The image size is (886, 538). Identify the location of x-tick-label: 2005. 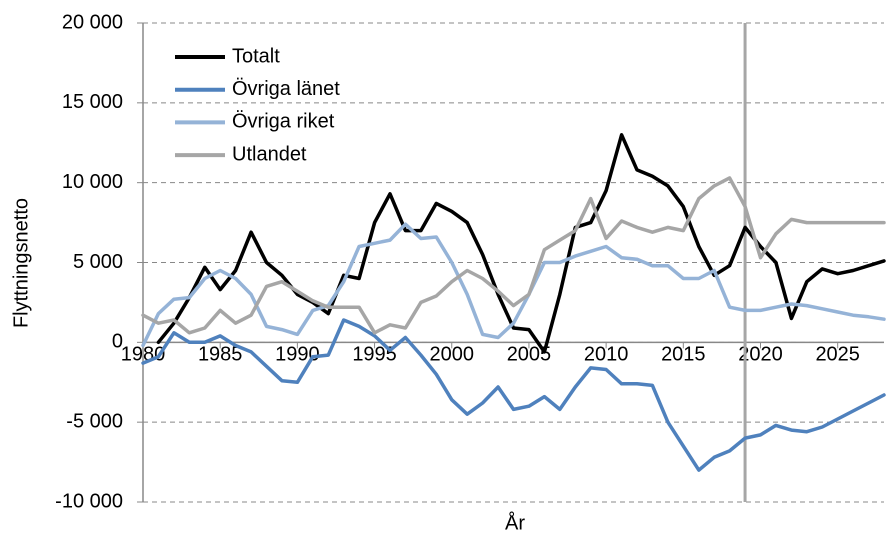
(529, 355).